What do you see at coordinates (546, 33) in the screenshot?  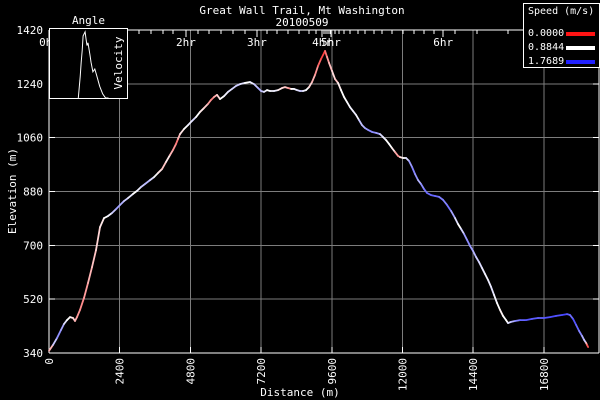 I see `legend-entry-label: 0.0000` at bounding box center [546, 33].